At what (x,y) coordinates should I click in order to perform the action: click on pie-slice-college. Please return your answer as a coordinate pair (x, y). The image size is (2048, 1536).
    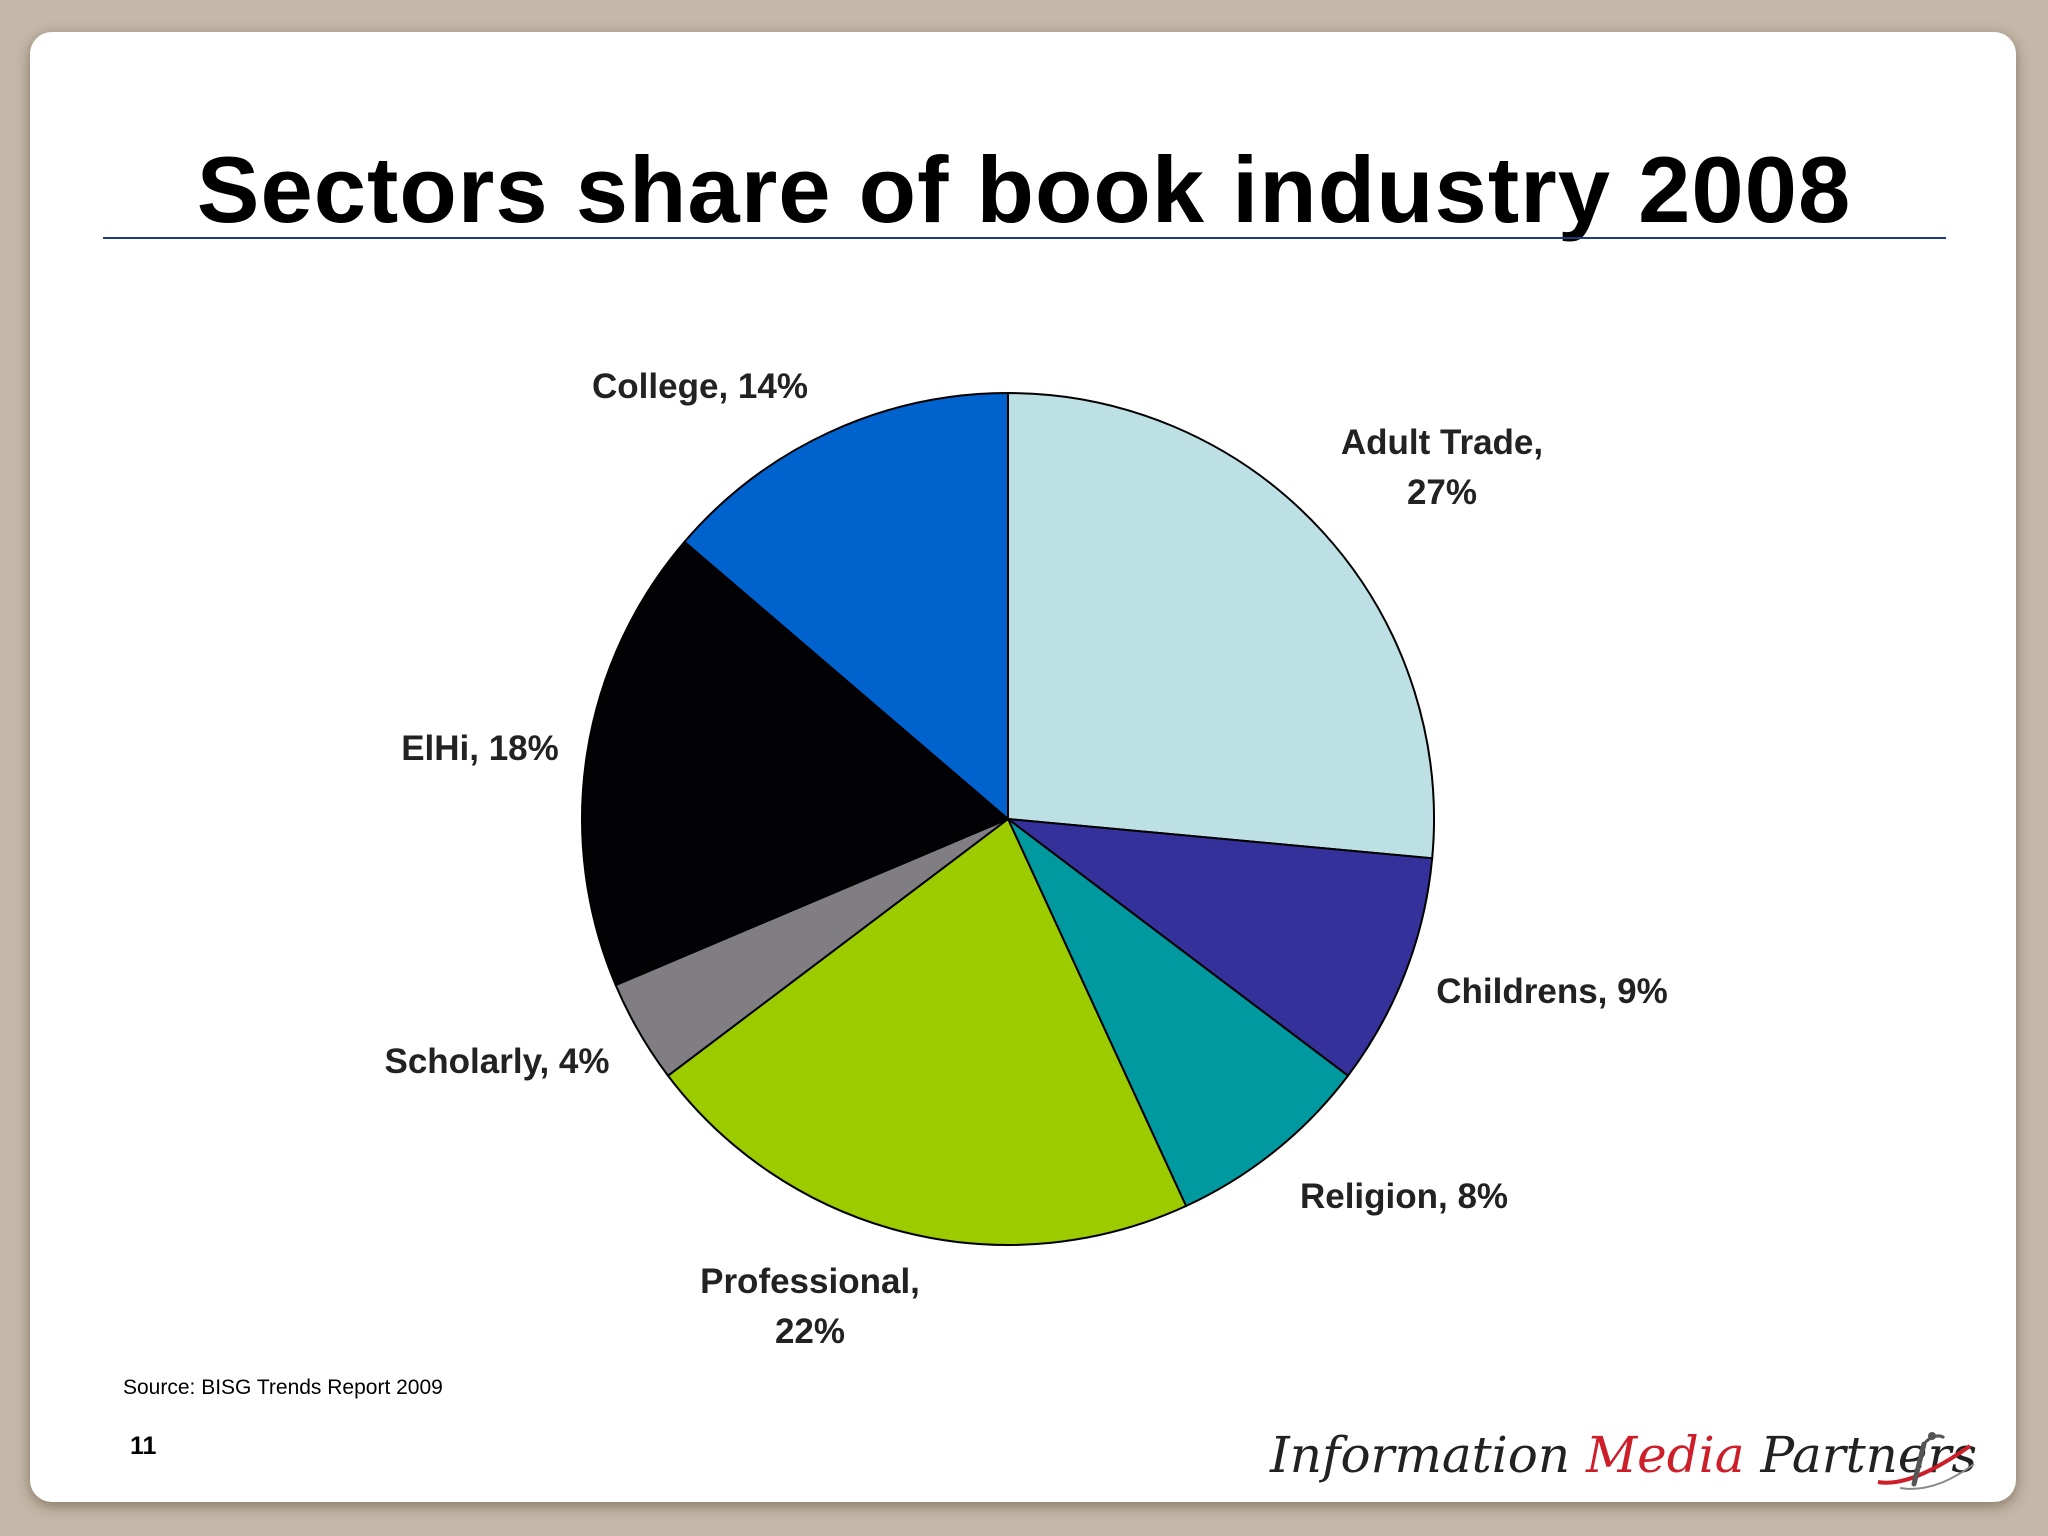
    Looking at the image, I should click on (846, 606).